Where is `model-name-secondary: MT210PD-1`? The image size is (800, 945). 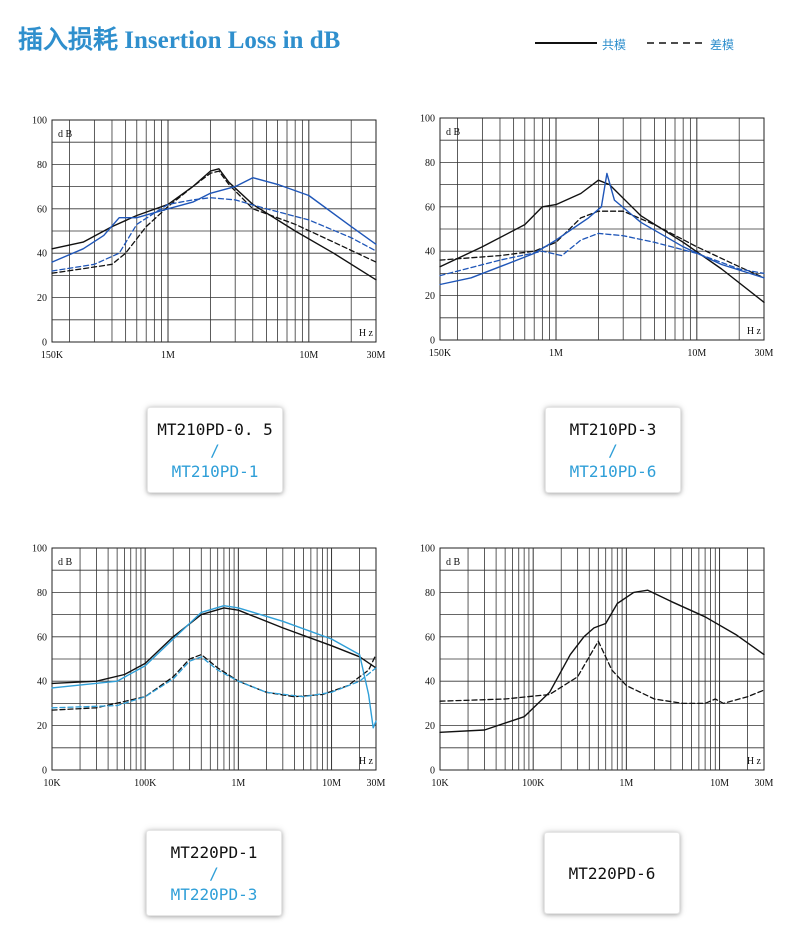
model-name-secondary: MT210PD-1 is located at coordinates (215, 471).